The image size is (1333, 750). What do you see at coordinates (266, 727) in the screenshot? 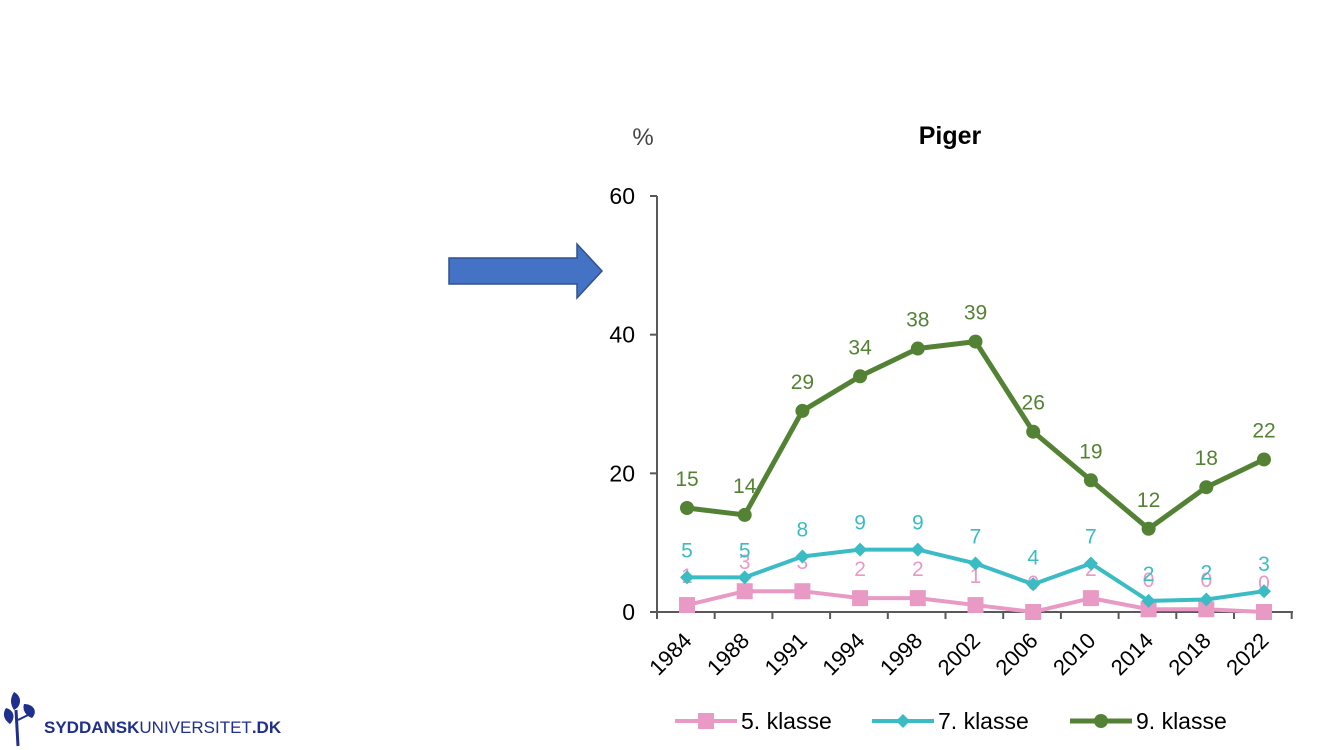
I see `logo-tld: .DK` at bounding box center [266, 727].